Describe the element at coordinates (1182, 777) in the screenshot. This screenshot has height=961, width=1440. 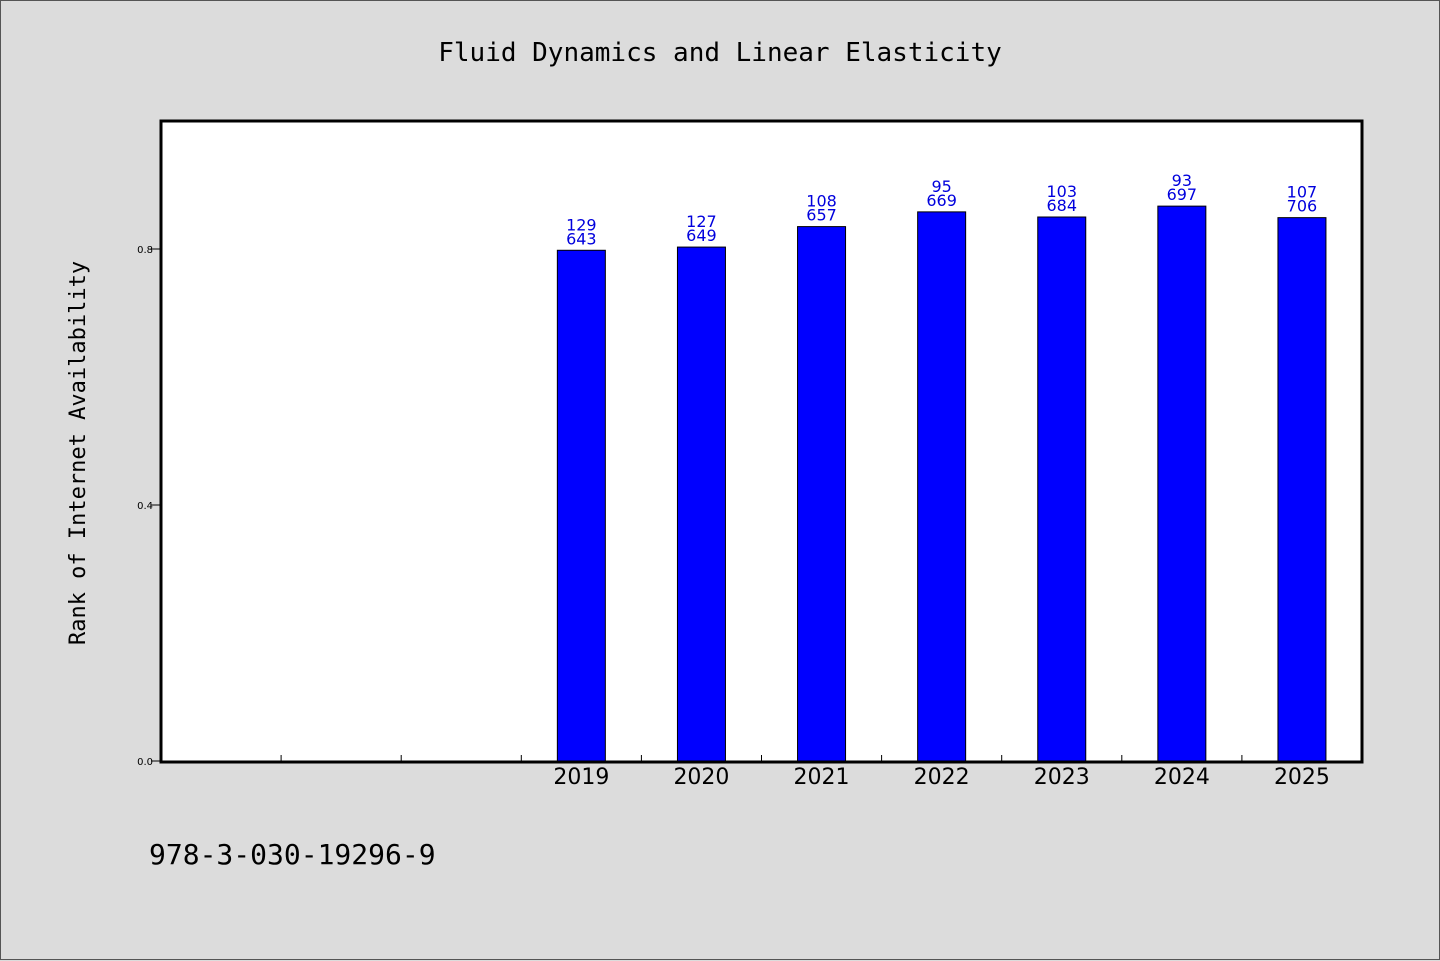
I see `x-tick-label: 2024` at that location.